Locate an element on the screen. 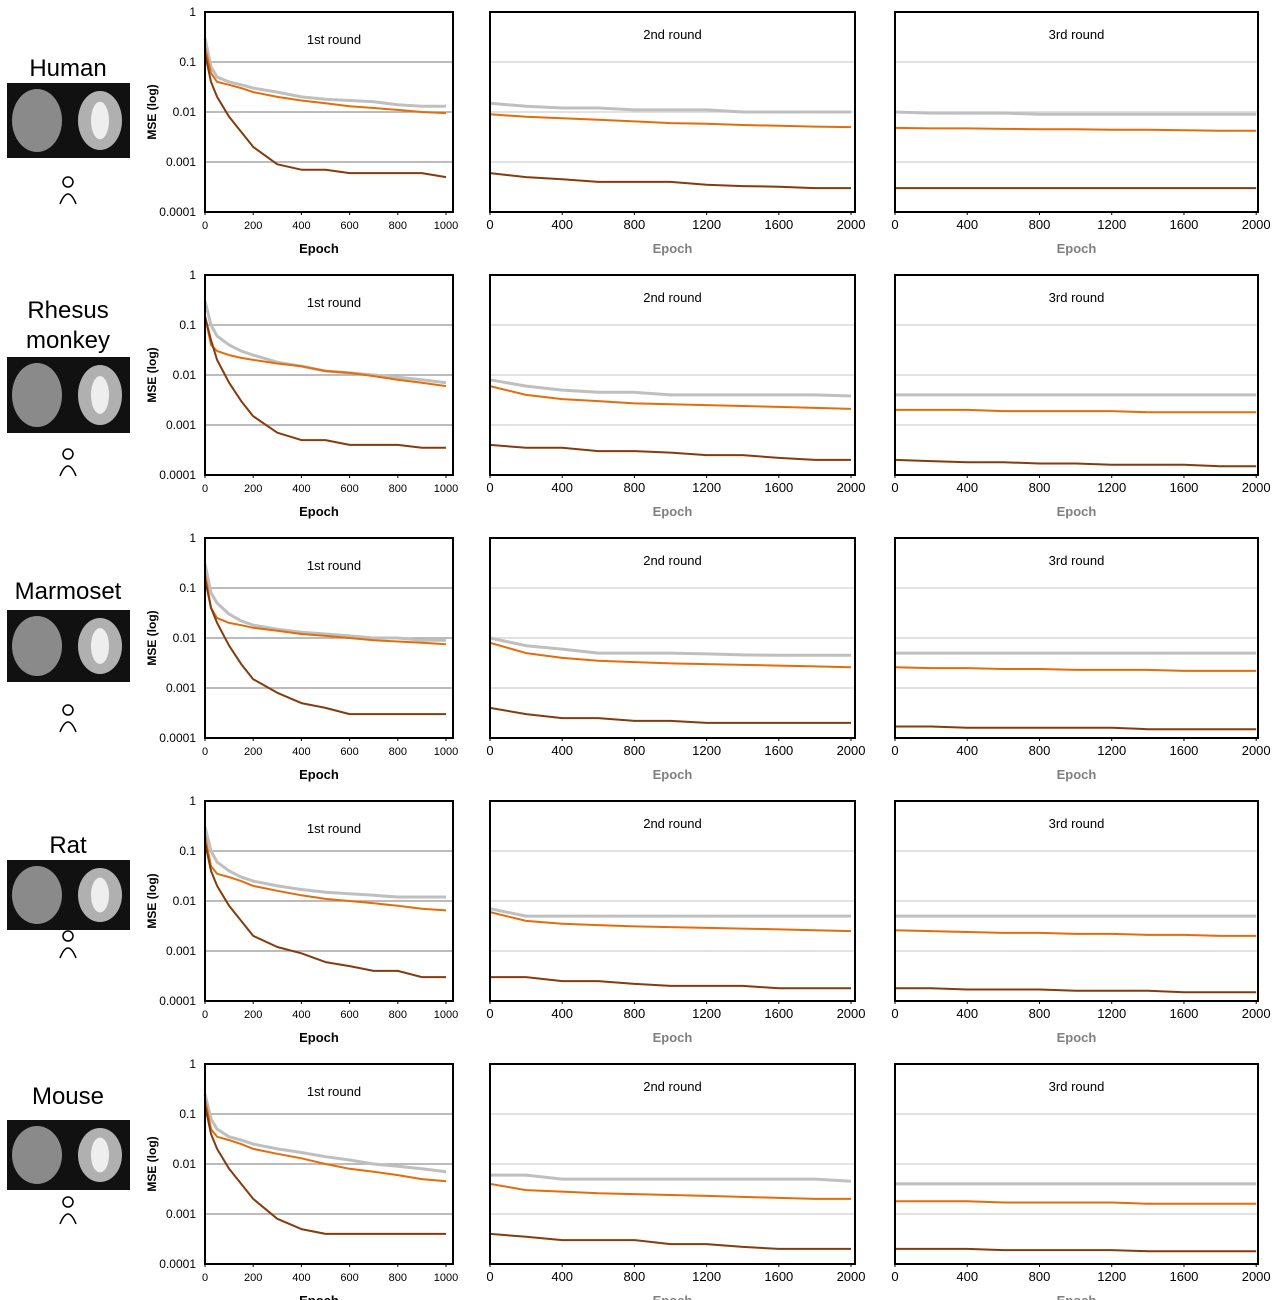 The image size is (1283, 1300). chart-title: 2nd round is located at coordinates (672, 34).